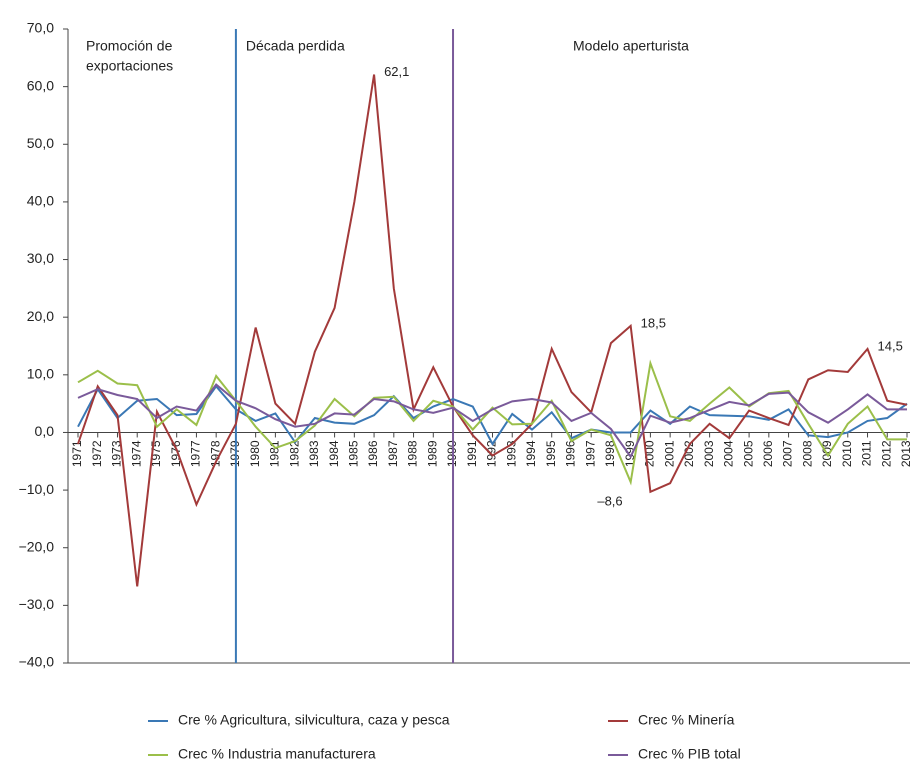 This screenshot has height=763, width=912. Describe the element at coordinates (571, 453) in the screenshot. I see `x-tick-label: 1996` at that location.